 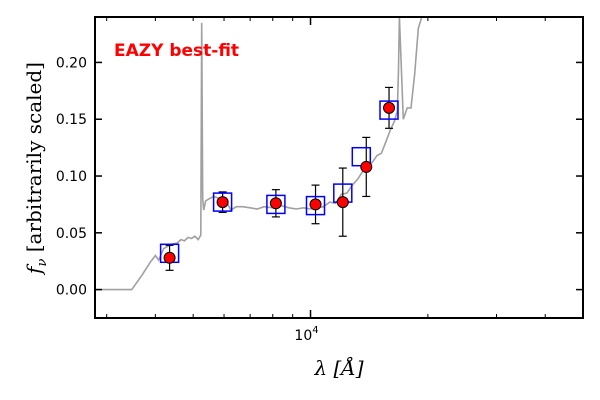 What do you see at coordinates (34, 160) in the screenshot?
I see `y-axis-label-text: [arbitrarily scaled]` at bounding box center [34, 160].